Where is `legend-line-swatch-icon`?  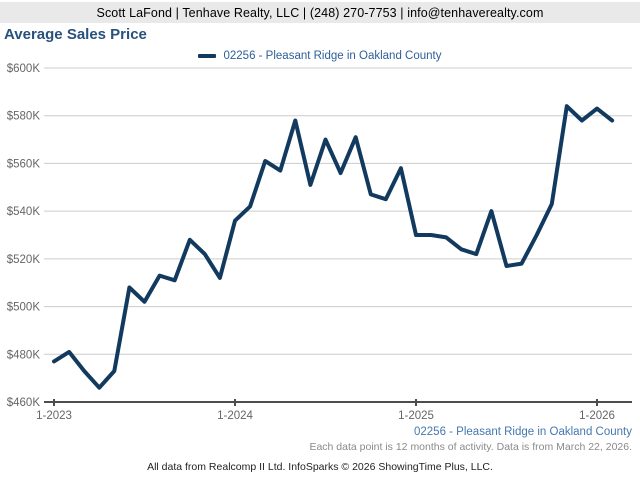
legend-line-swatch-icon is located at coordinates (207, 56).